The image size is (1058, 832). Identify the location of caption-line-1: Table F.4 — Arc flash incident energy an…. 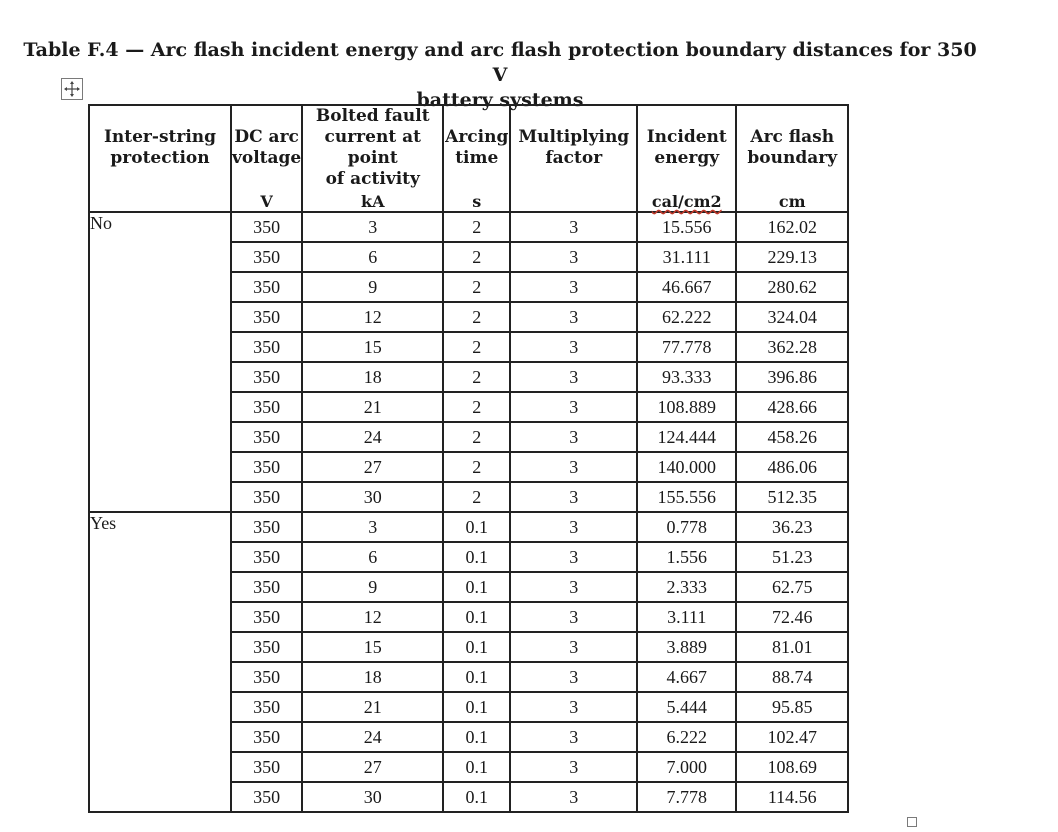
(500, 62).